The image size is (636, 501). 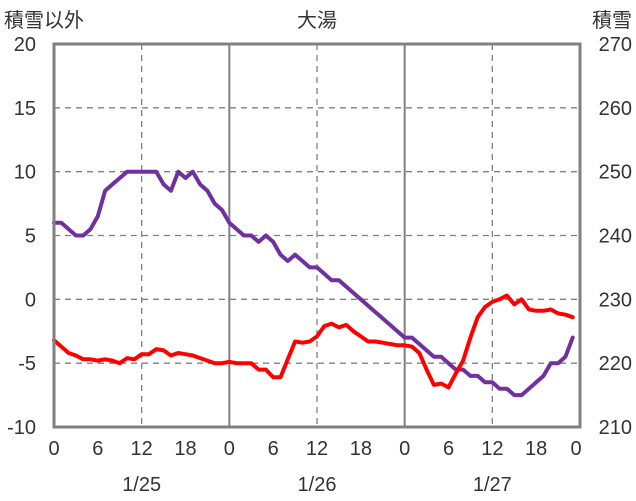 What do you see at coordinates (30, 300) in the screenshot?
I see `y-tick-label-left: 0` at bounding box center [30, 300].